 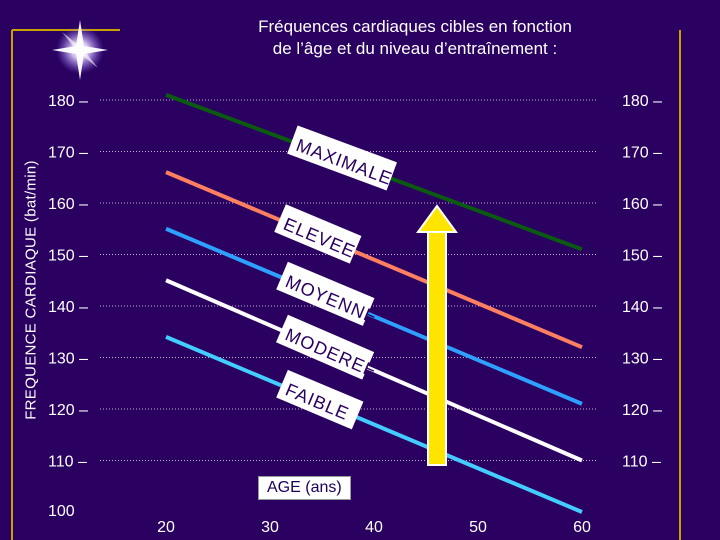 What do you see at coordinates (582, 527) in the screenshot?
I see `x-tick-60: 60` at bounding box center [582, 527].